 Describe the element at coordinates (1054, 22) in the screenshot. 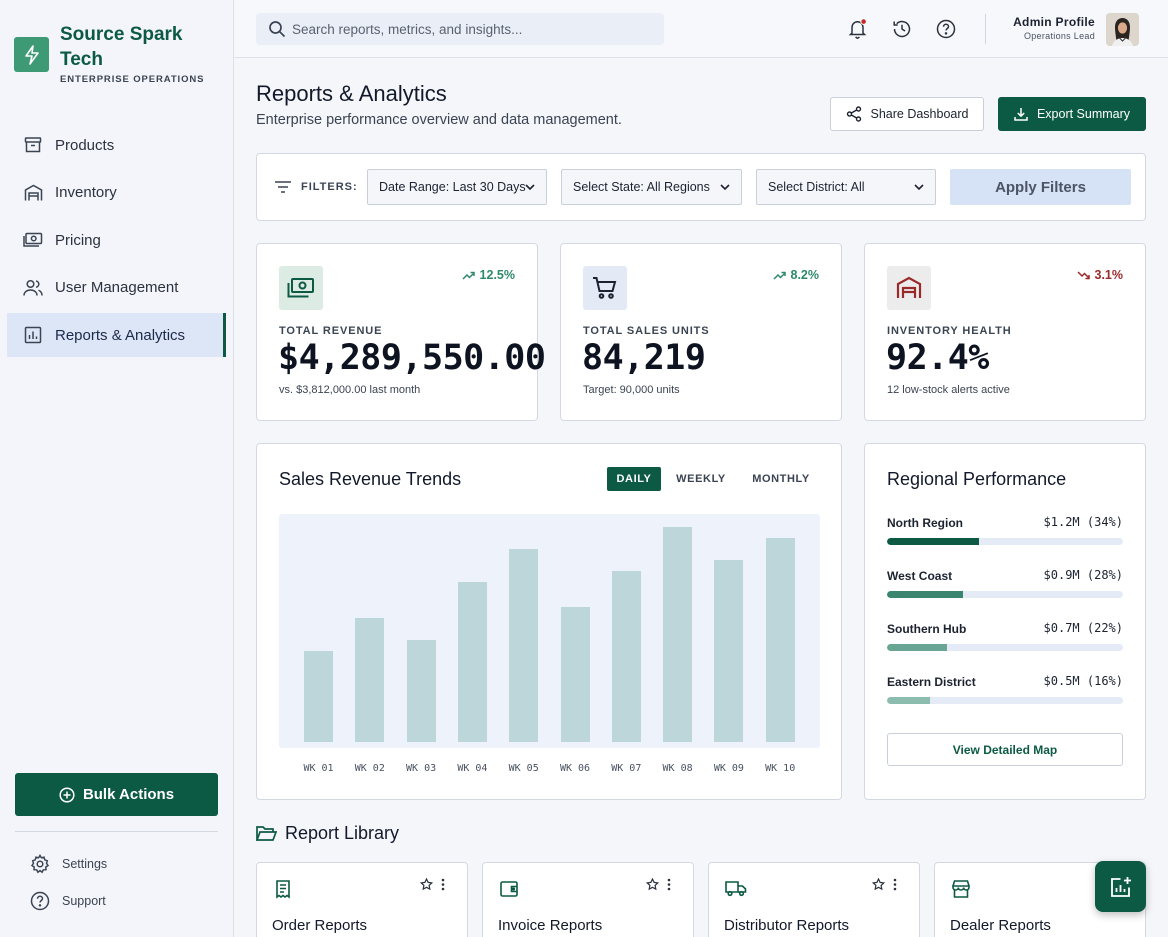

I see `profile-name: Admin Profile` at that location.